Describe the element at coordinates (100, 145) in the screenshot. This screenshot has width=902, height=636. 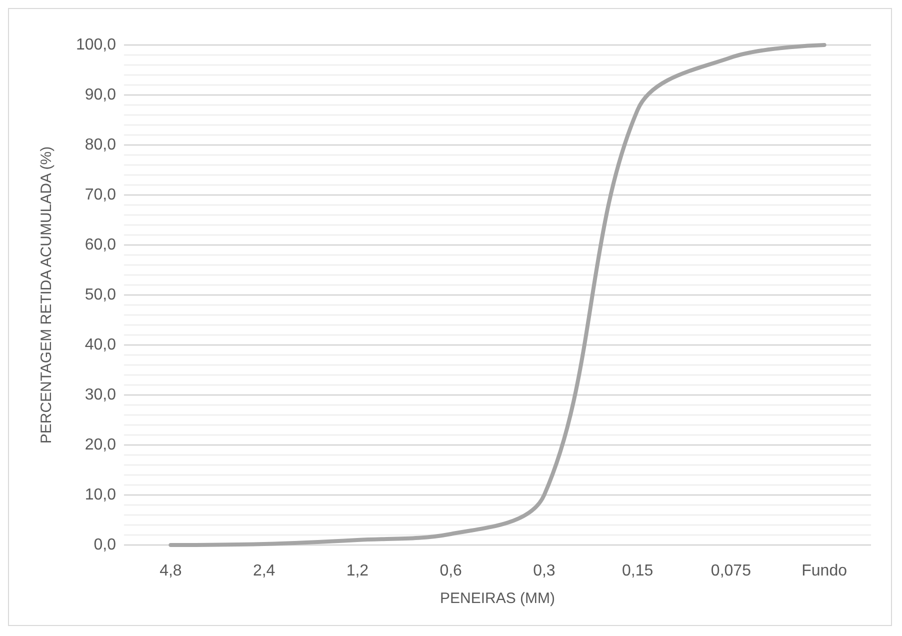
I see `y-tick-label: 80,0` at that location.